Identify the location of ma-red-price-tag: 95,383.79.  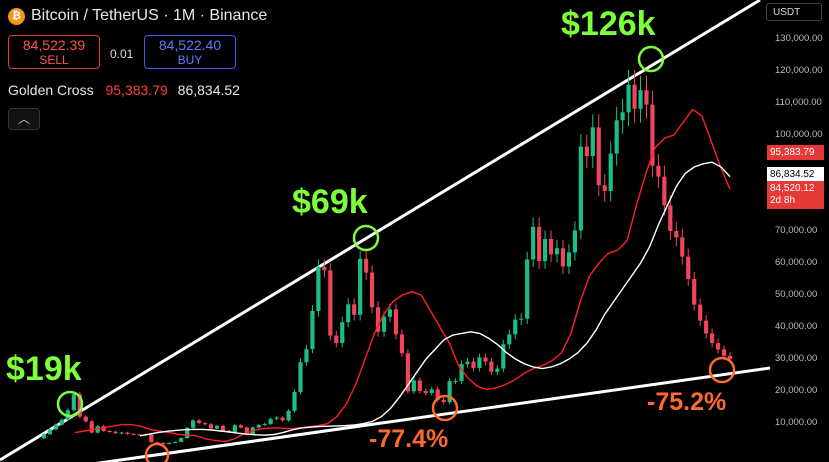
(795, 152).